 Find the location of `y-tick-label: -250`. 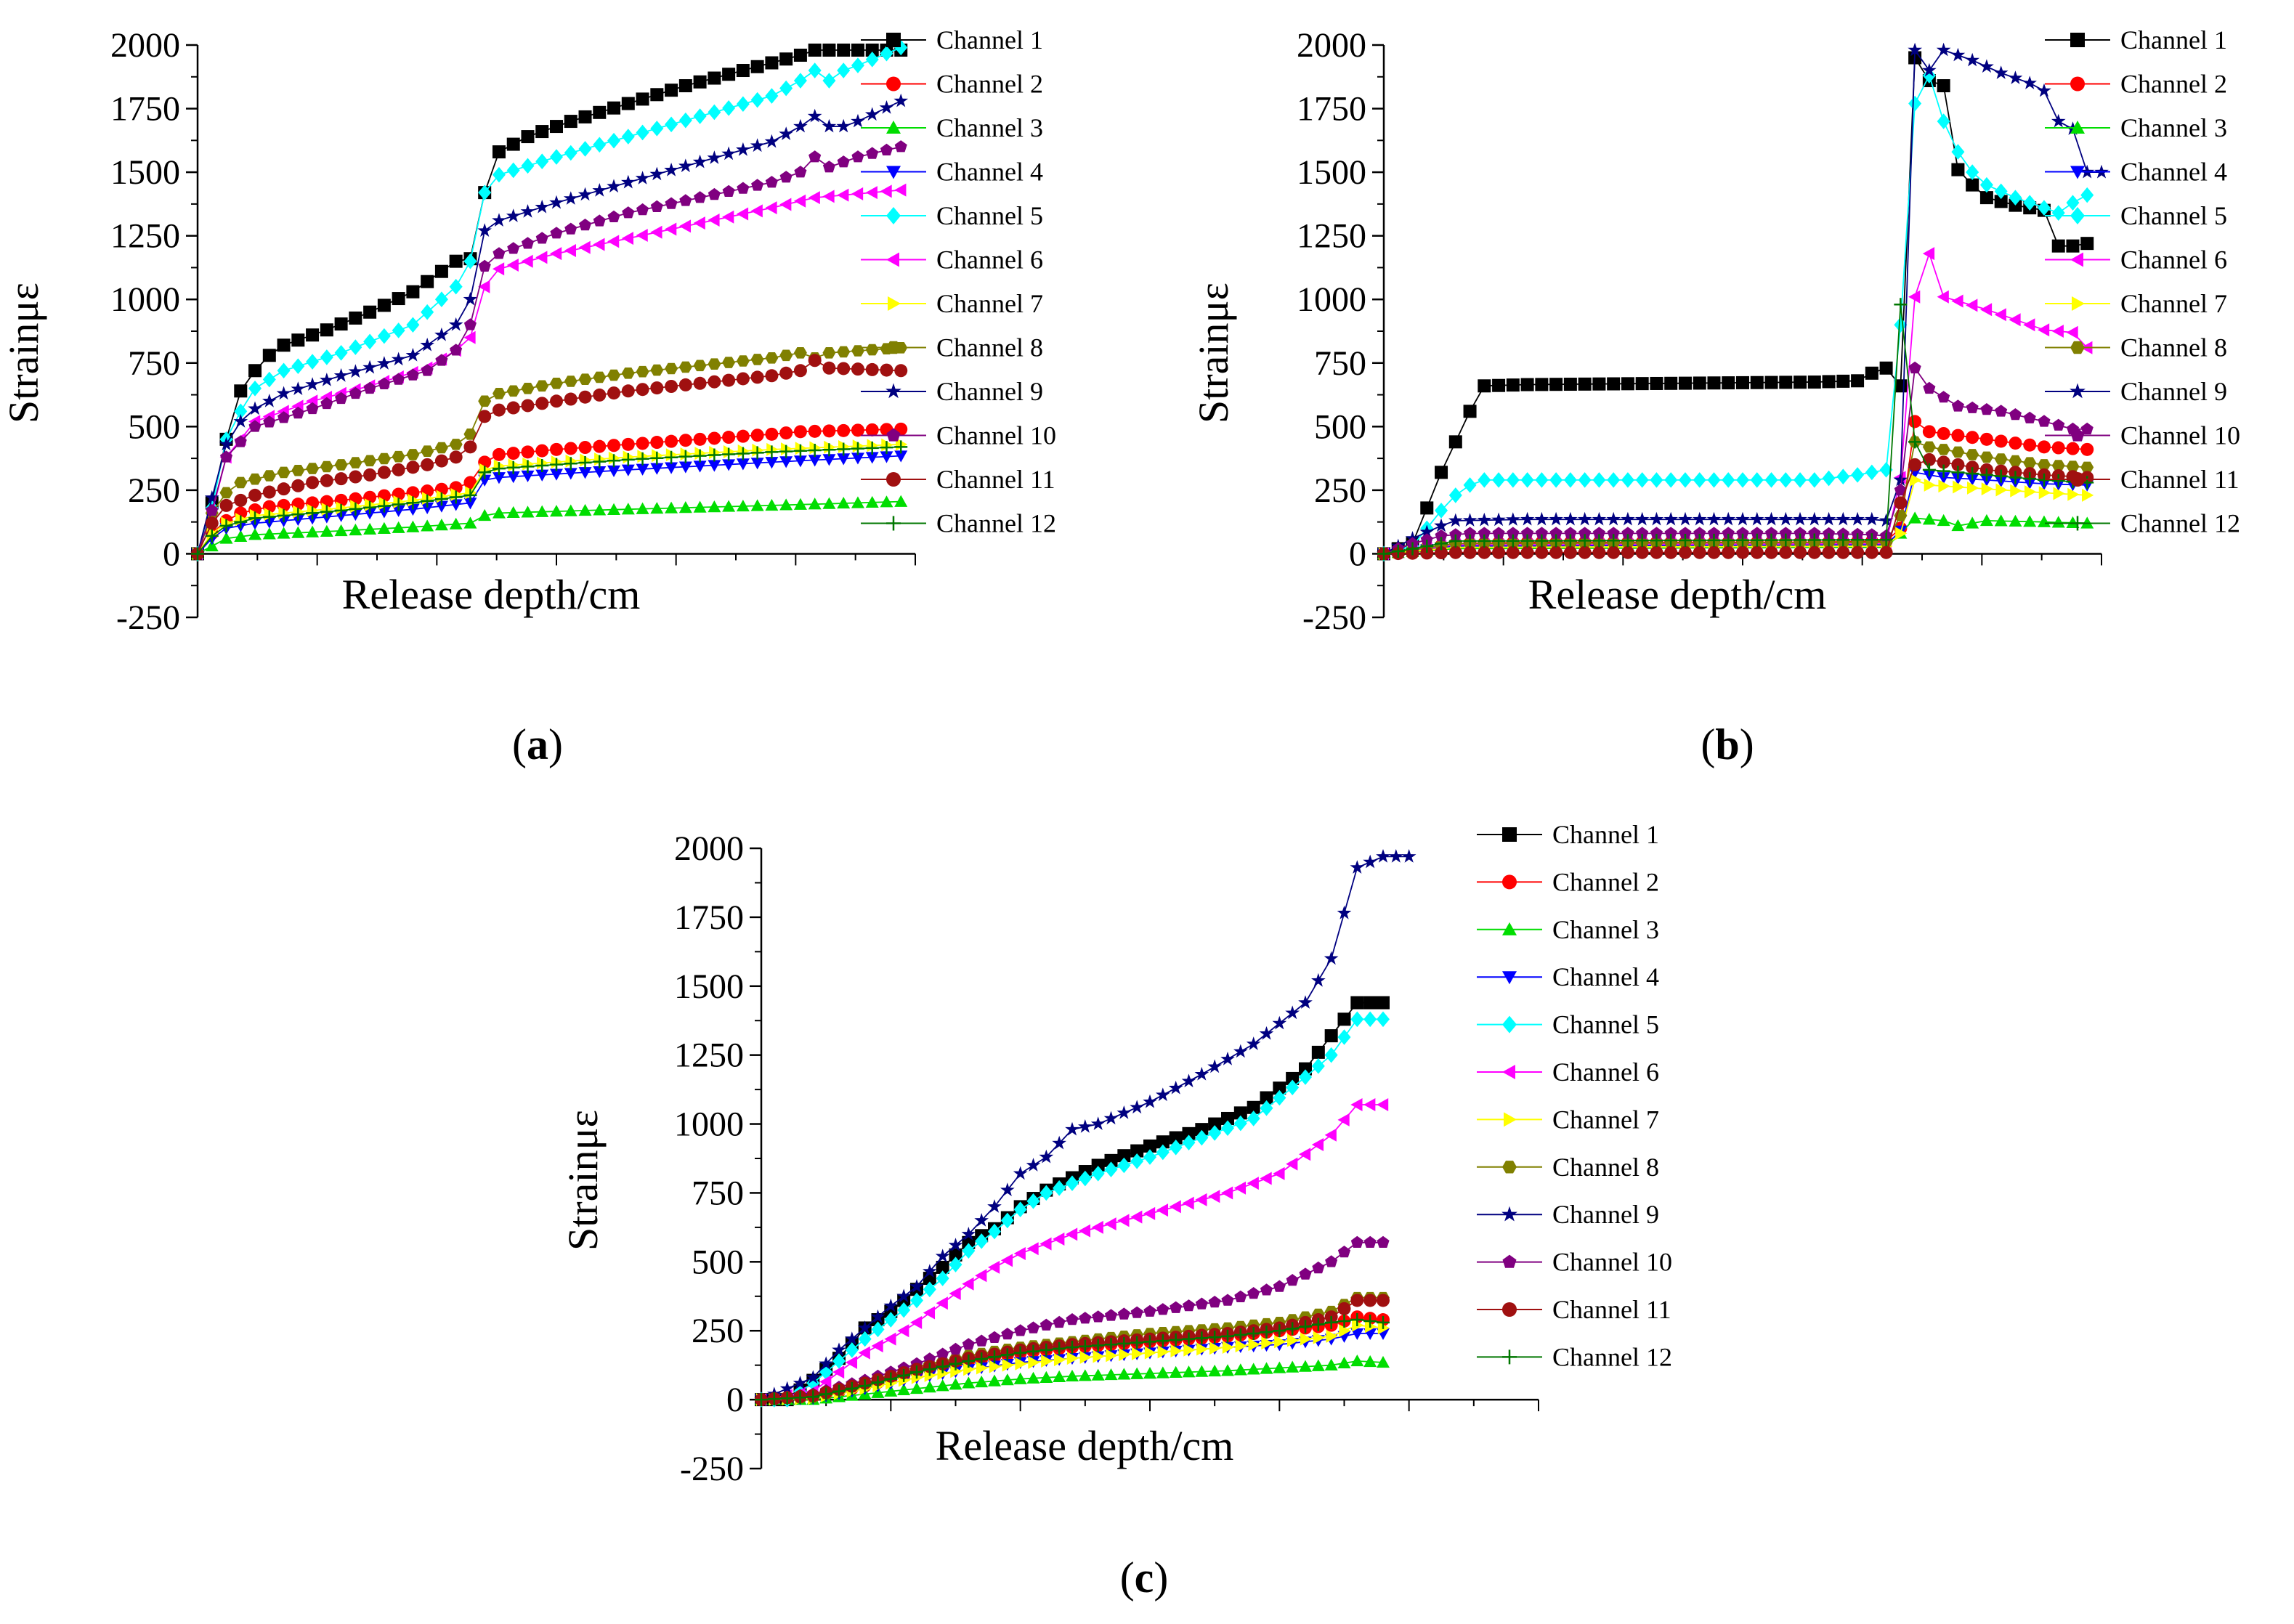

y-tick-label: -250 is located at coordinates (148, 617).